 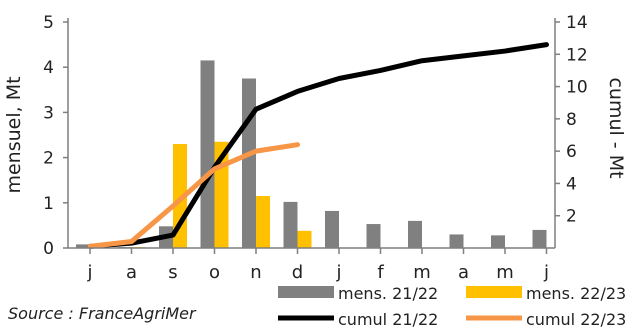 What do you see at coordinates (255, 272) in the screenshot?
I see `x-tick-label: n` at bounding box center [255, 272].